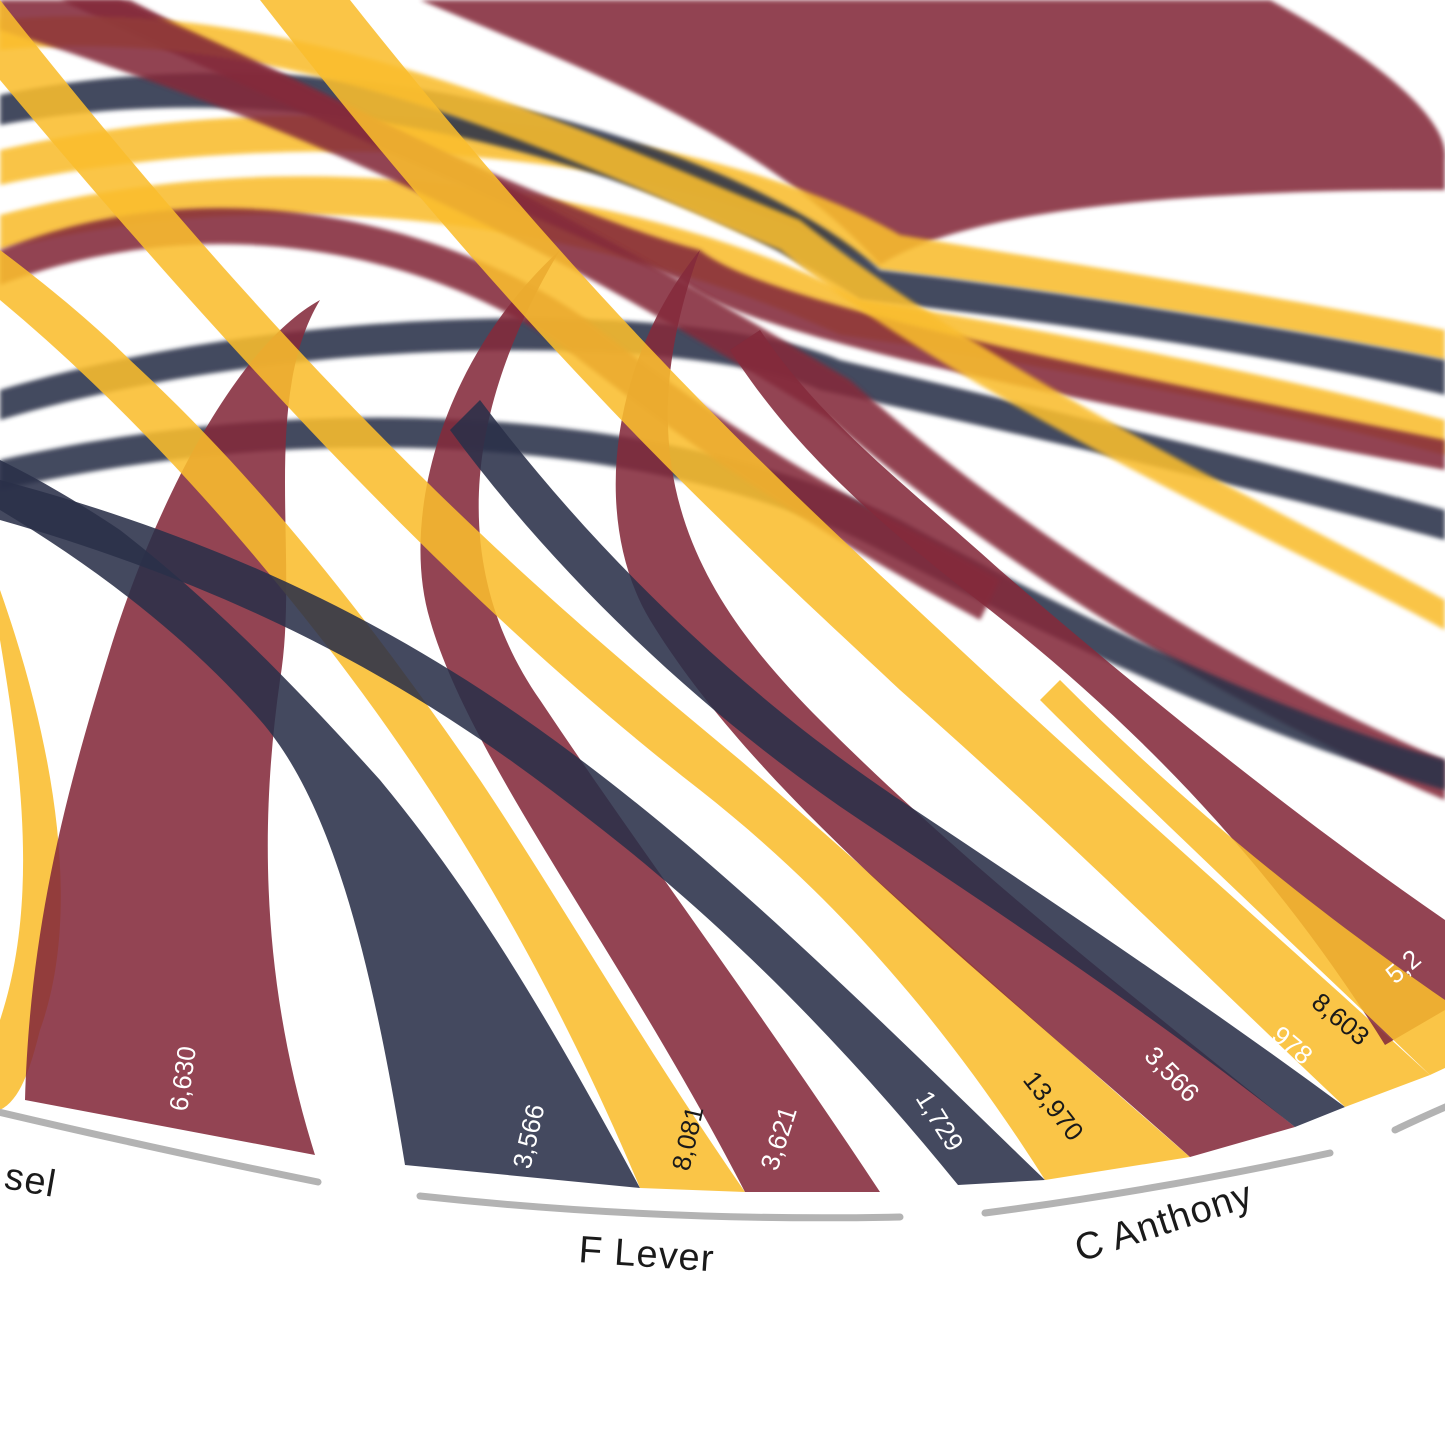 The width and height of the screenshot is (1445, 1445). What do you see at coordinates (161, 1147) in the screenshot?
I see `group-arc-sel` at bounding box center [161, 1147].